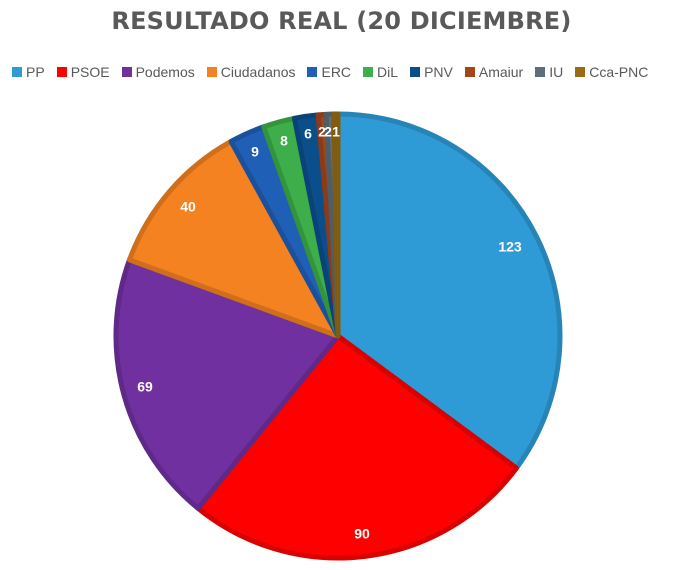 The height and width of the screenshot is (570, 683). Describe the element at coordinates (501, 72) in the screenshot. I see `legend-label: Amaiur` at that location.